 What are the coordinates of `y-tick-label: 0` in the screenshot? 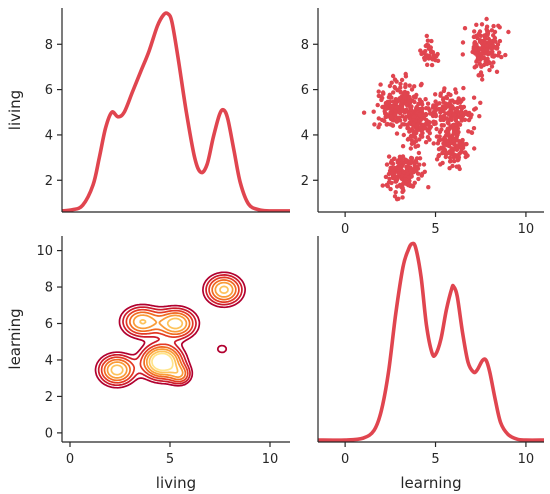 It's located at (49, 433).